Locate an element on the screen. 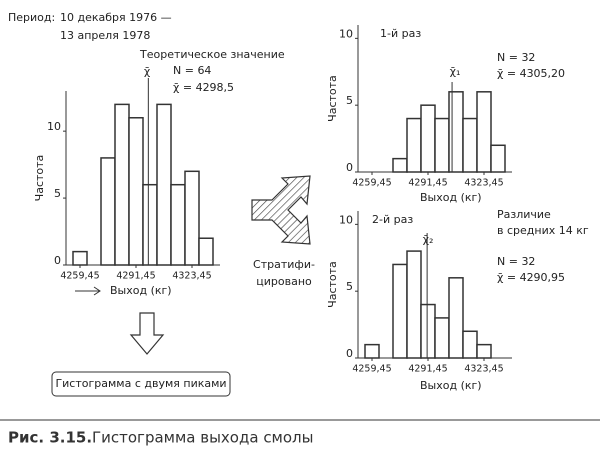 The height and width of the screenshot is (449, 600). stratify-text: Стратифи- is located at coordinates (284, 264).